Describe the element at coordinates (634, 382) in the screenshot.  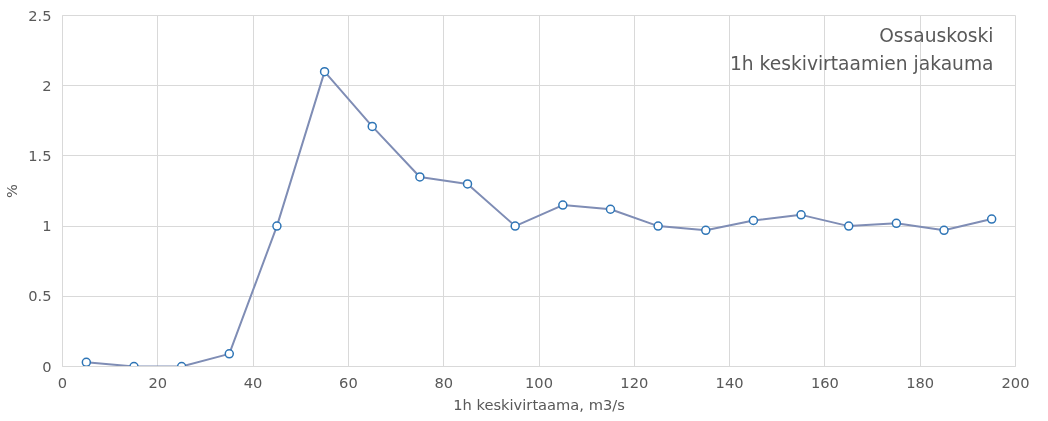
I see `x-tick-label: 120` at that location.